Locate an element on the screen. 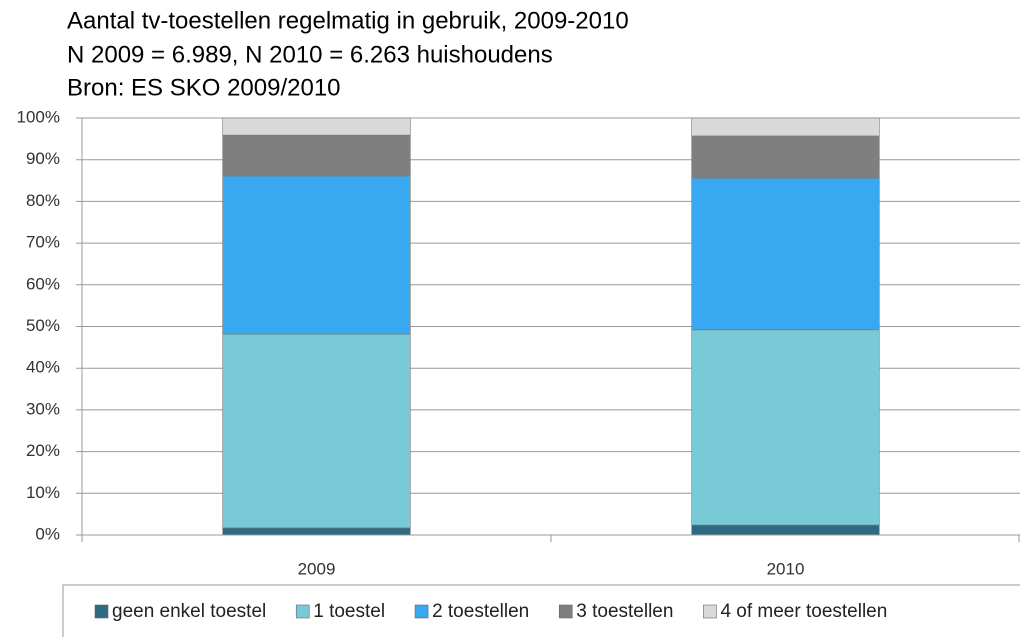 Image resolution: width=1020 pixels, height=637 pixels. y-tick-label: 10% is located at coordinates (43, 492).